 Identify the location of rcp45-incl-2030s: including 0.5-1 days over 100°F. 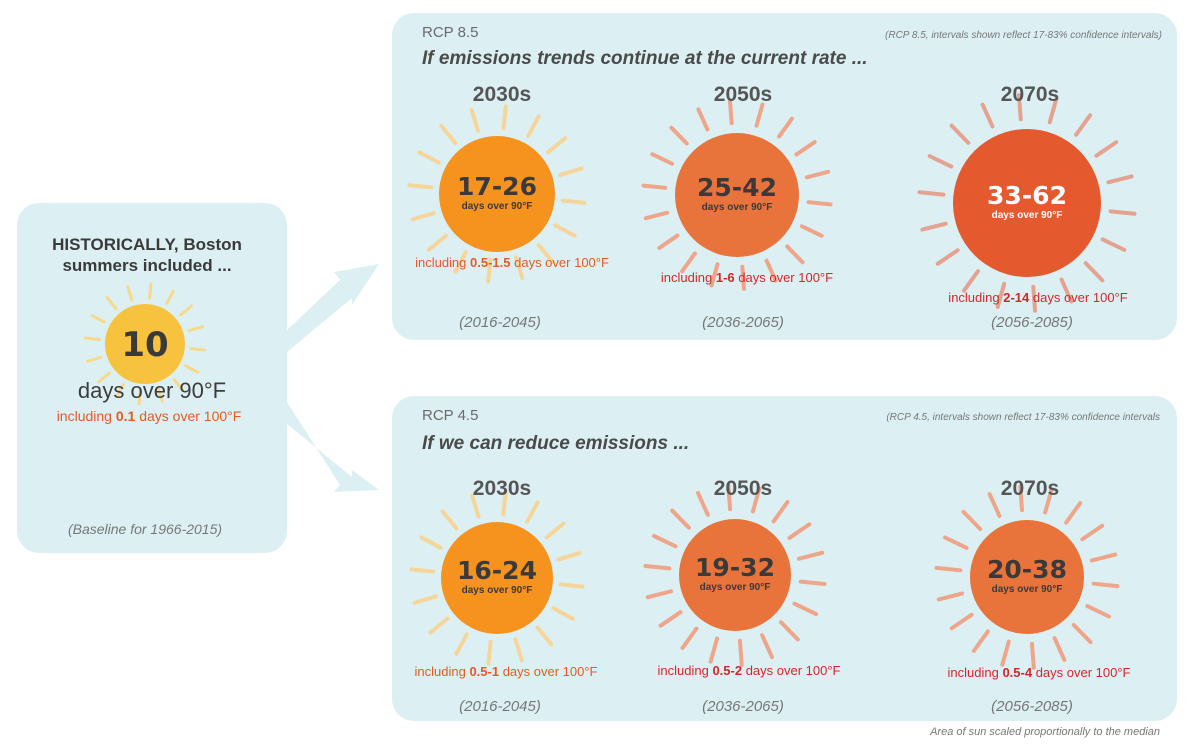
(506, 671).